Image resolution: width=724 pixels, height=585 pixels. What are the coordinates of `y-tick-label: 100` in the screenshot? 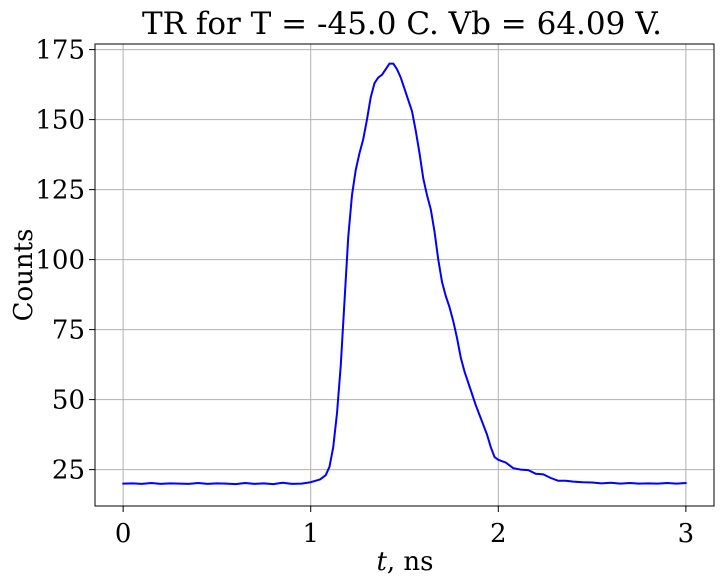 It's located at (60, 261).